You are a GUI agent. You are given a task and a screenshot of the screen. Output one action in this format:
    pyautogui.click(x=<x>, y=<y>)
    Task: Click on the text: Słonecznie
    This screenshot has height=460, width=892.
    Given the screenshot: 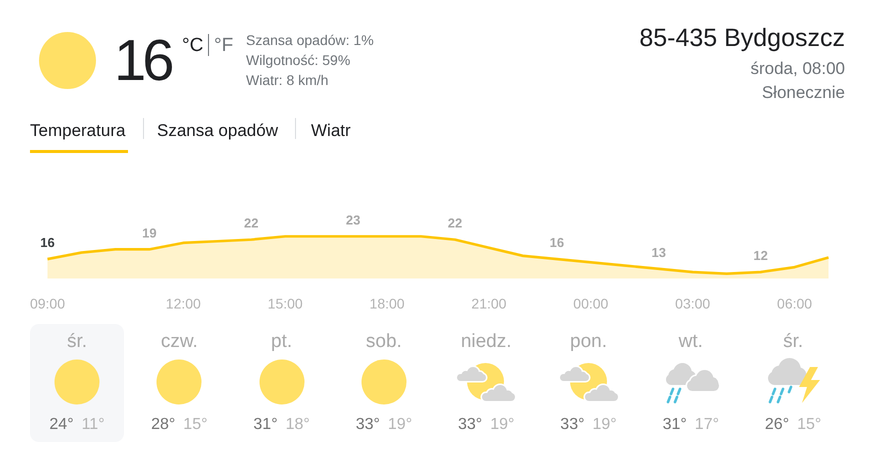 What is the action you would take?
    pyautogui.click(x=803, y=92)
    